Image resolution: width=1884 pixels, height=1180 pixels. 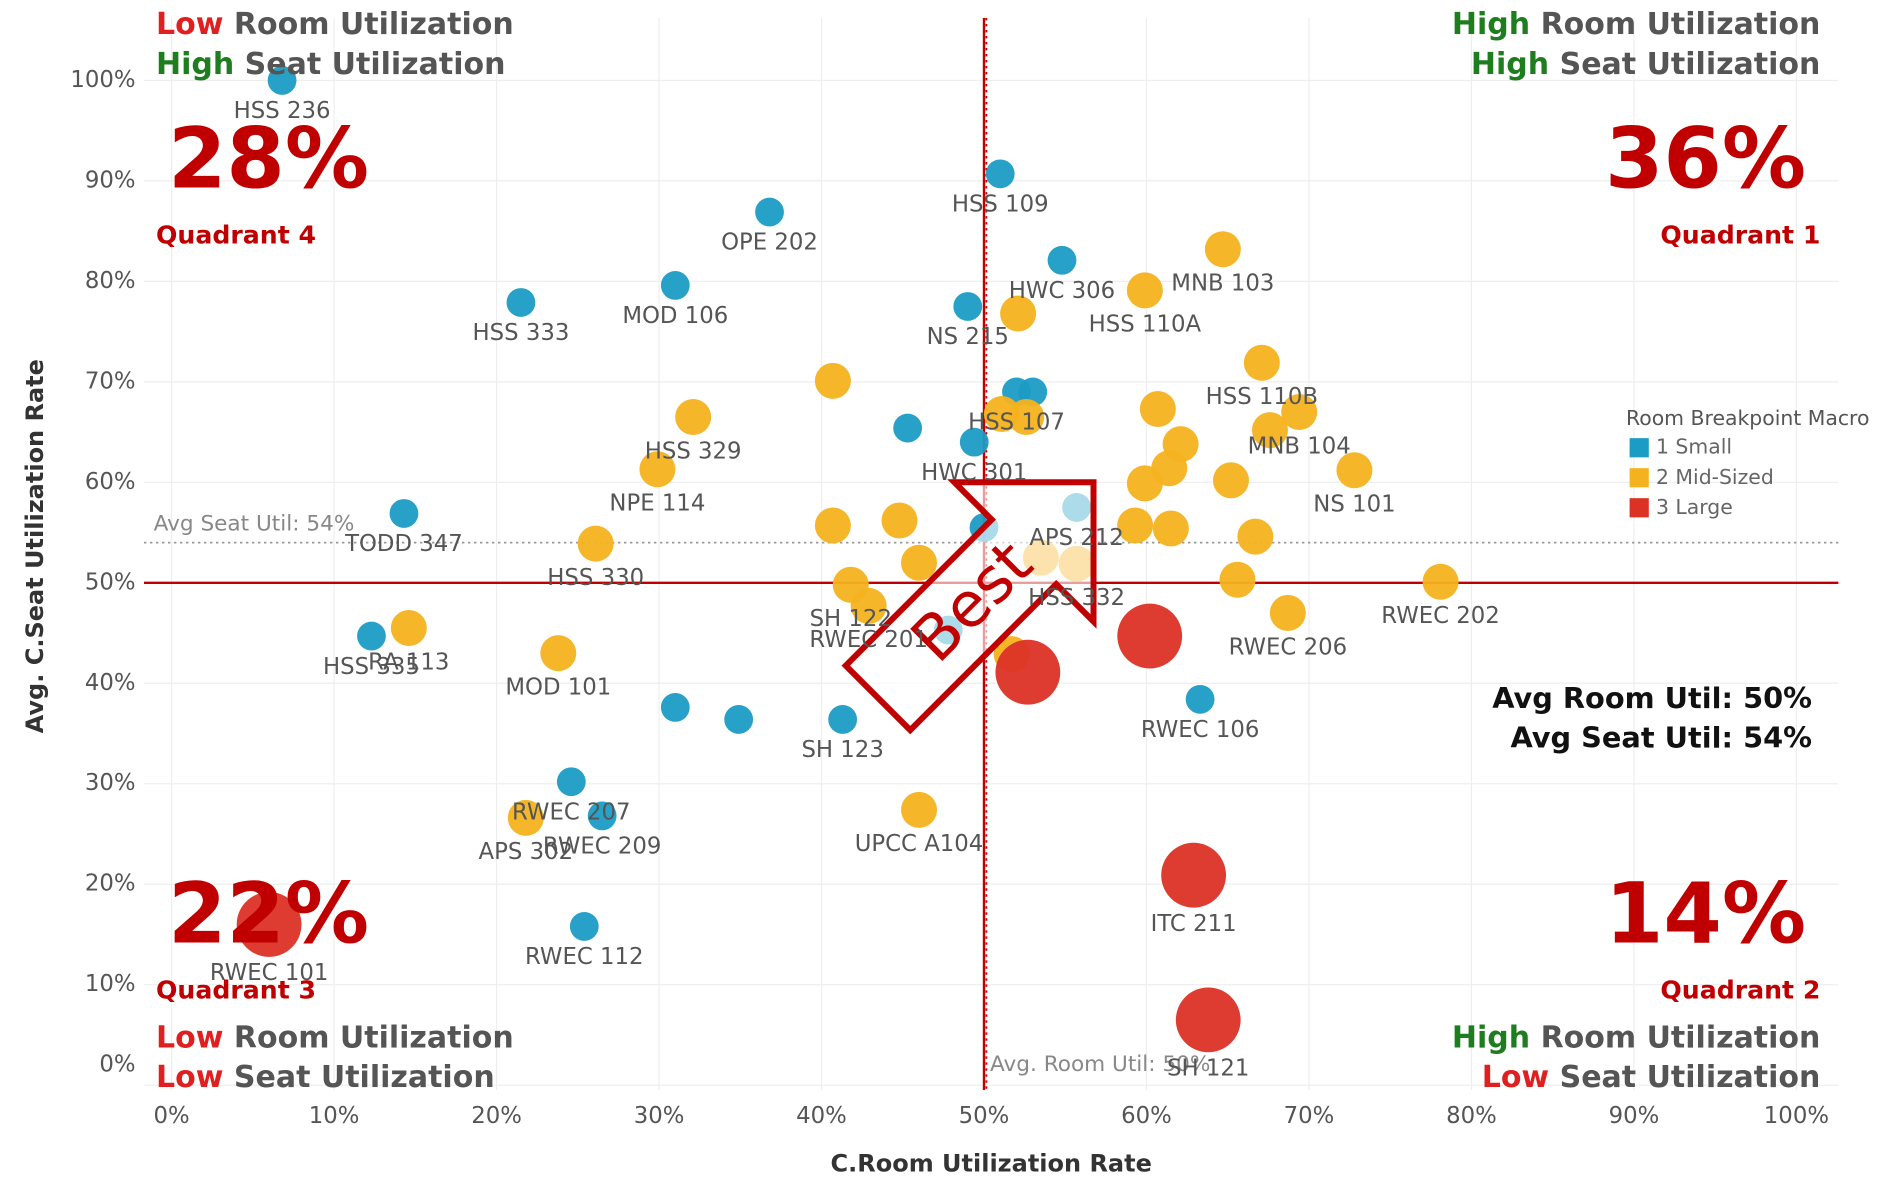 What do you see at coordinates (172, 1116) in the screenshot?
I see `x-tick-label: 0%` at bounding box center [172, 1116].